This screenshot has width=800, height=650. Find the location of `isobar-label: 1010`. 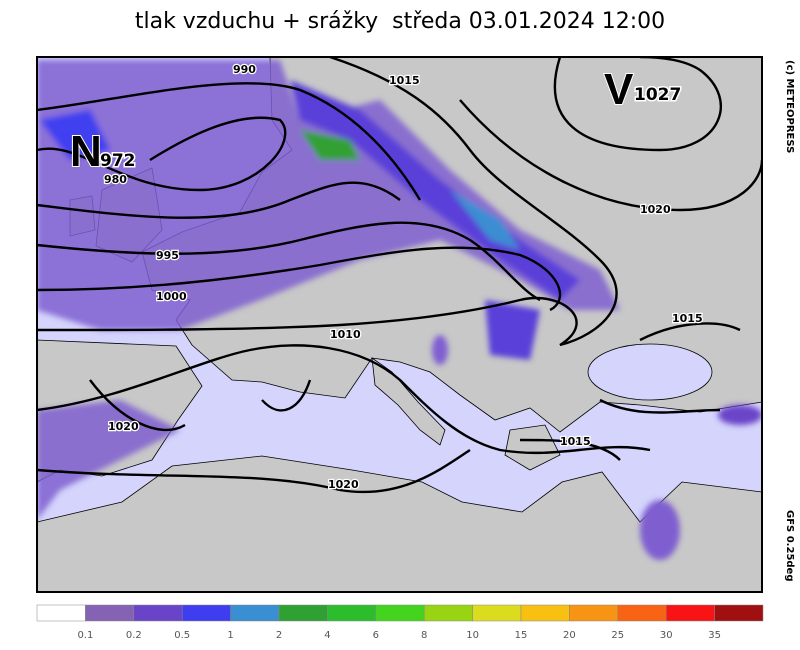

isobar-label: 1010 is located at coordinates (345, 334).